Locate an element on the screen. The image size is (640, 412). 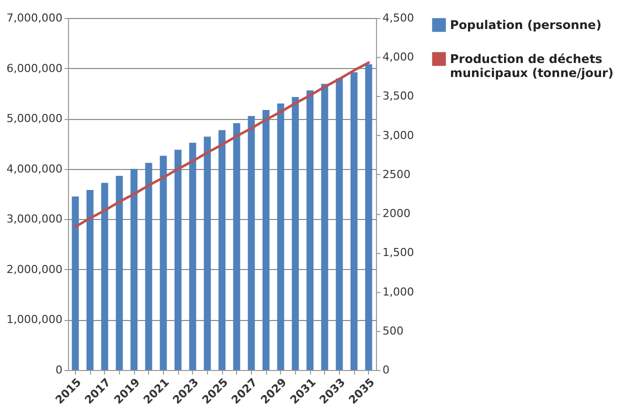
y2-tick-label: 1,500 is located at coordinates (398, 253).